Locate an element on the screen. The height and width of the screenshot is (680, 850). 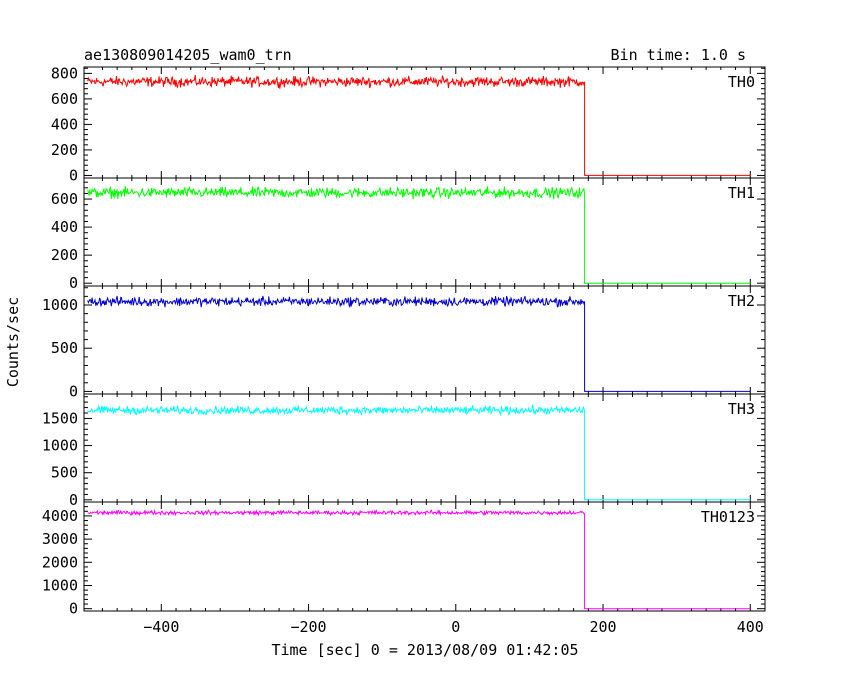
series-label-th0: TH0 is located at coordinates (741, 82).